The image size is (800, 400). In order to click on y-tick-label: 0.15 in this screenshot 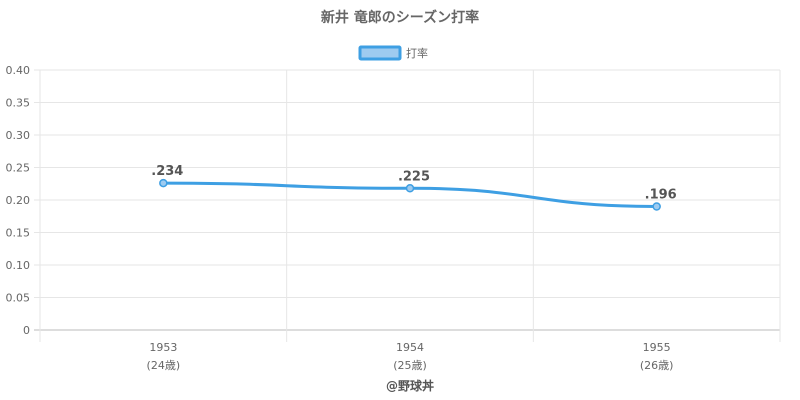, I will do `click(18, 233)`.